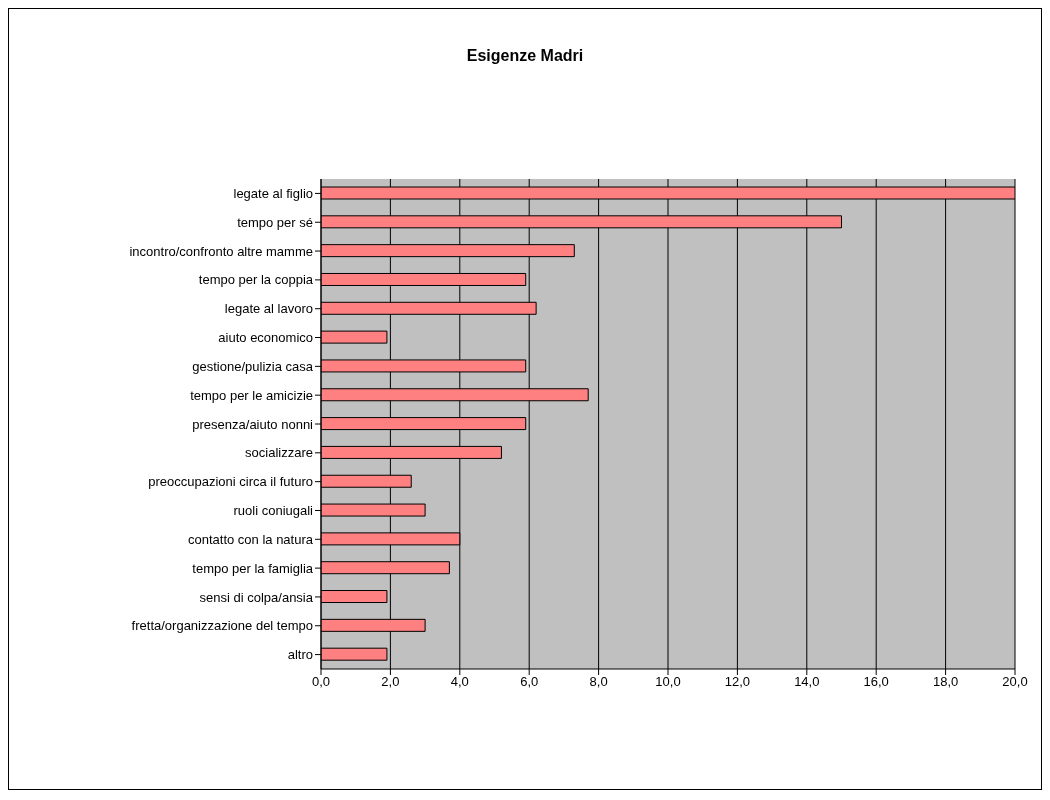  I want to click on y-tick-label: tempo per le amicizie, so click(251, 395).